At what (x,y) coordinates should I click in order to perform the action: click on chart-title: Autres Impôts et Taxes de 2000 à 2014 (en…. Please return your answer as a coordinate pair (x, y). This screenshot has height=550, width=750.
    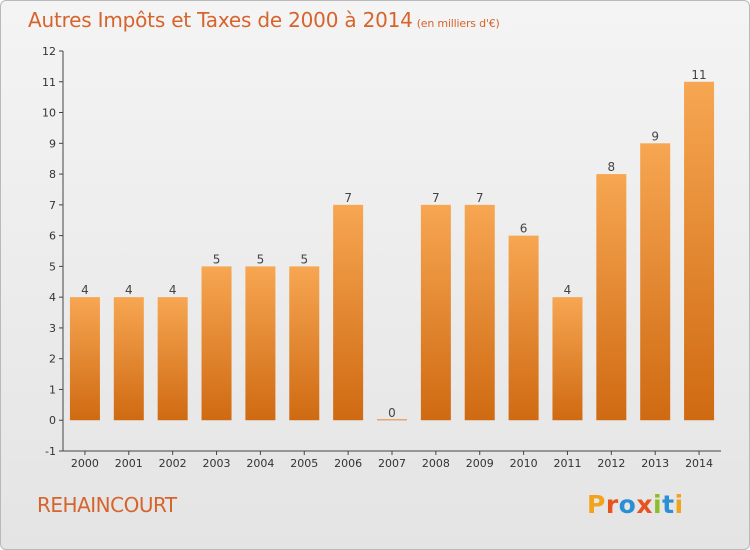
    Looking at the image, I should click on (264, 20).